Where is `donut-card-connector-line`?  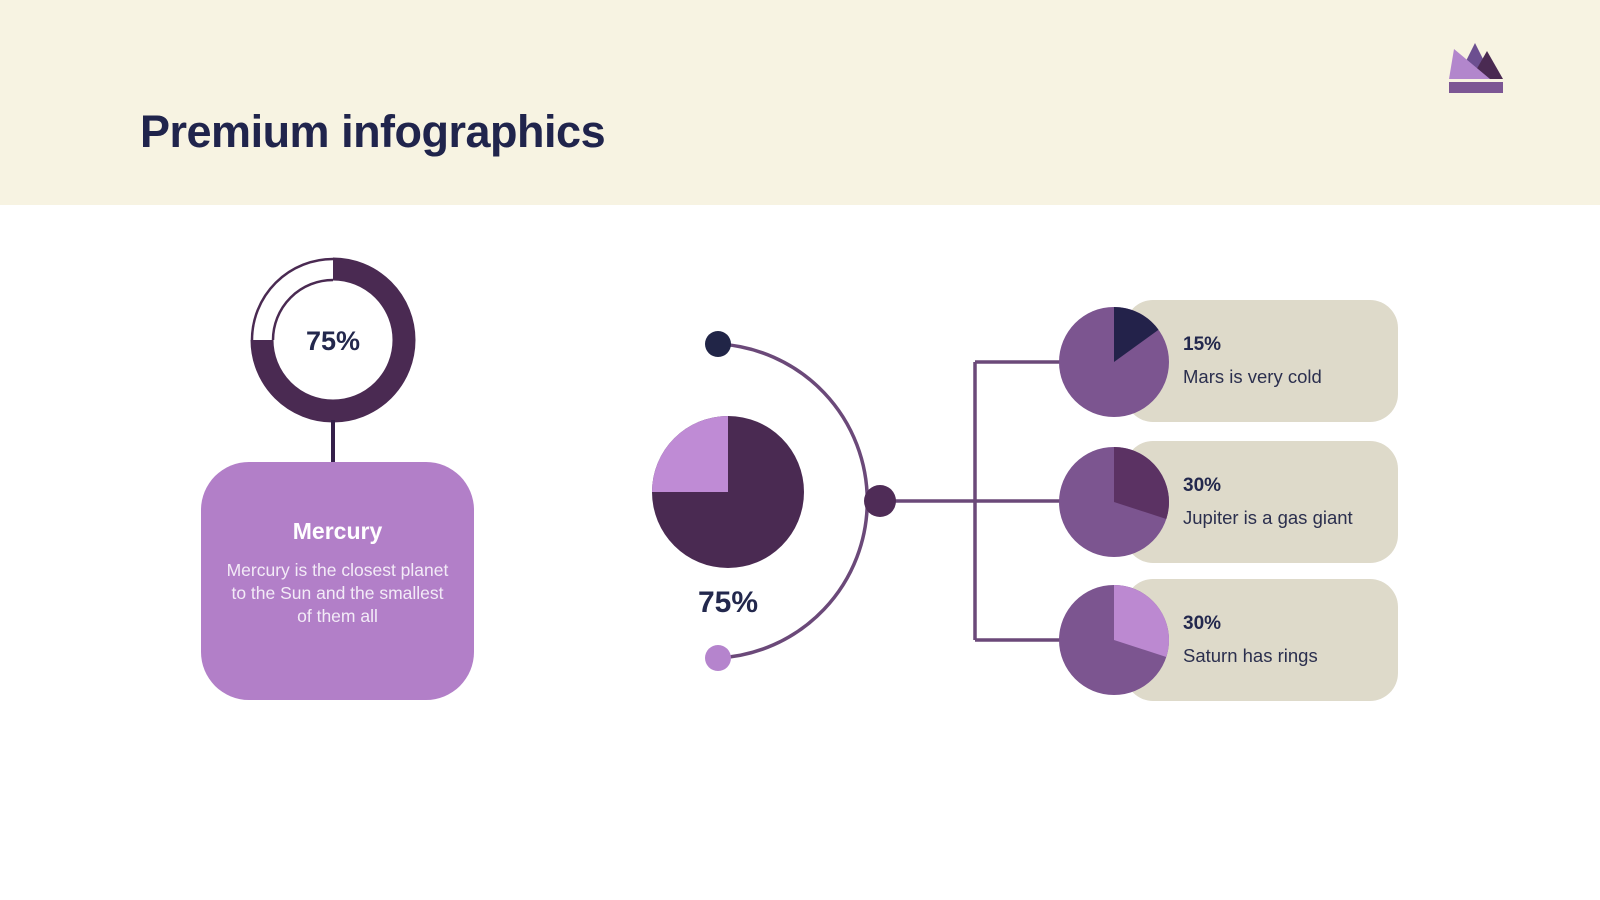 donut-card-connector-line is located at coordinates (333, 442).